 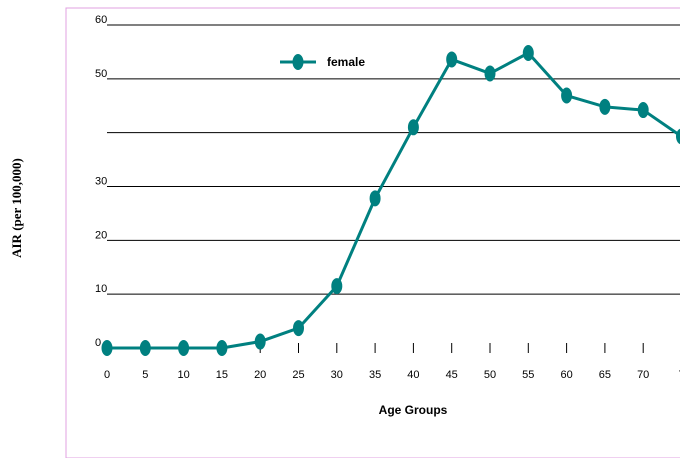 I want to click on y-tick-label: 20, so click(x=101, y=235).